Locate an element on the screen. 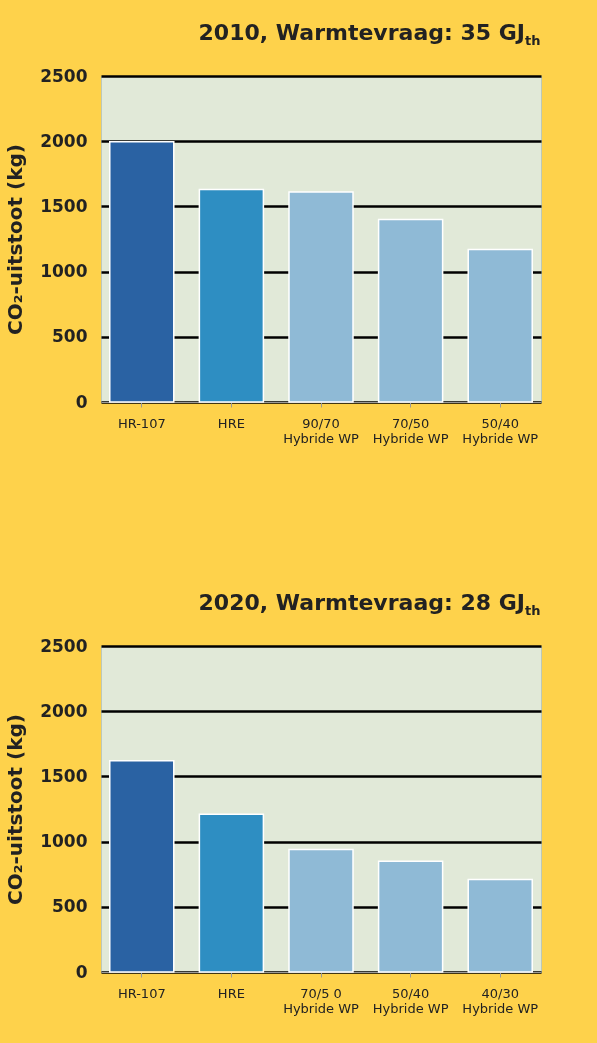 The height and width of the screenshot is (1043, 597). x-tick-label: 40/30 Hybride WP is located at coordinates (500, 1000).